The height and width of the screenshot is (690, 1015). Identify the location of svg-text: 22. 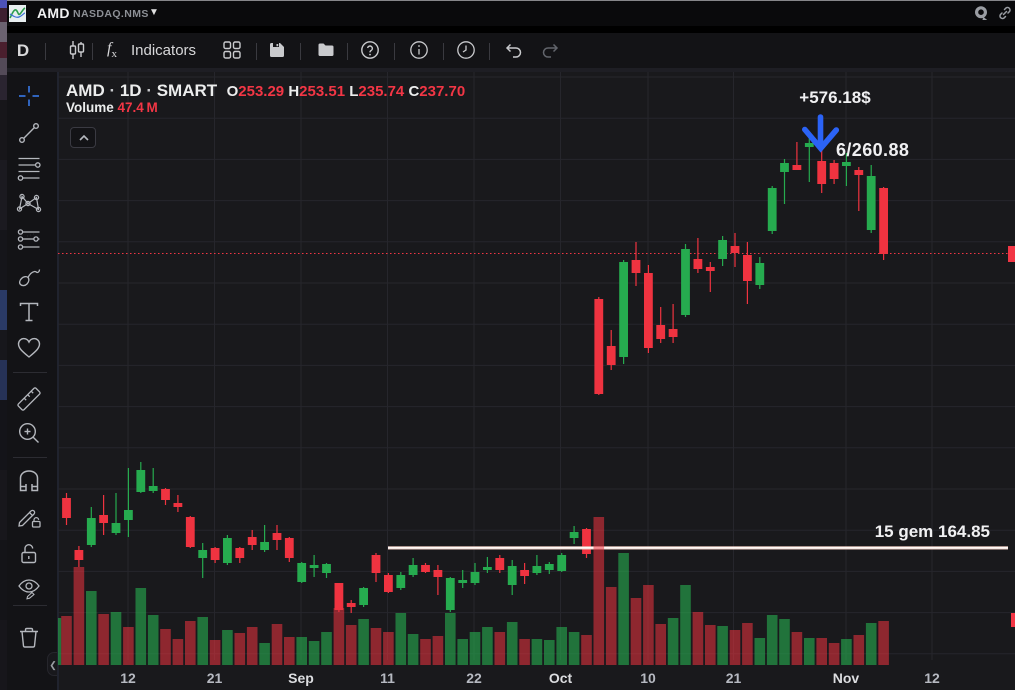
(474, 678).